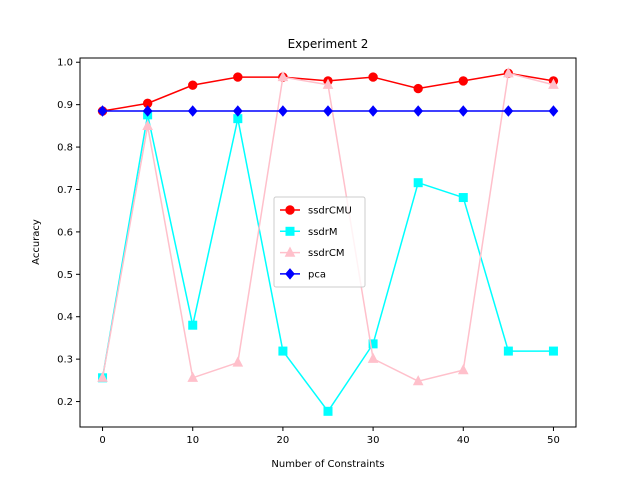 The height and width of the screenshot is (480, 640). What do you see at coordinates (323, 232) in the screenshot?
I see `legend-label: ssdrM` at bounding box center [323, 232].